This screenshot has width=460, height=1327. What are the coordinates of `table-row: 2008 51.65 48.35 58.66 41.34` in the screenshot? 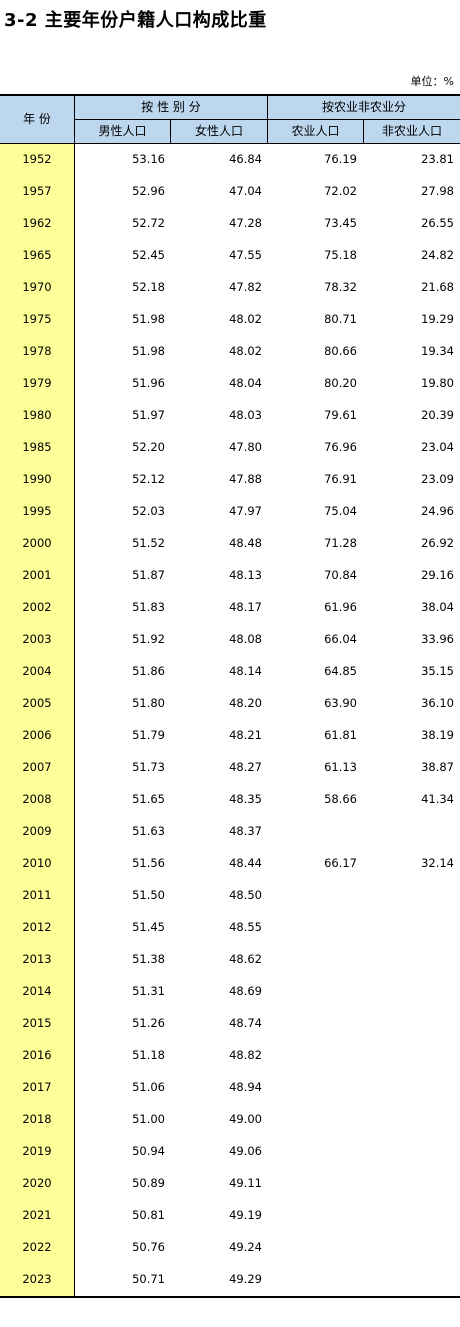 It's located at (230, 800).